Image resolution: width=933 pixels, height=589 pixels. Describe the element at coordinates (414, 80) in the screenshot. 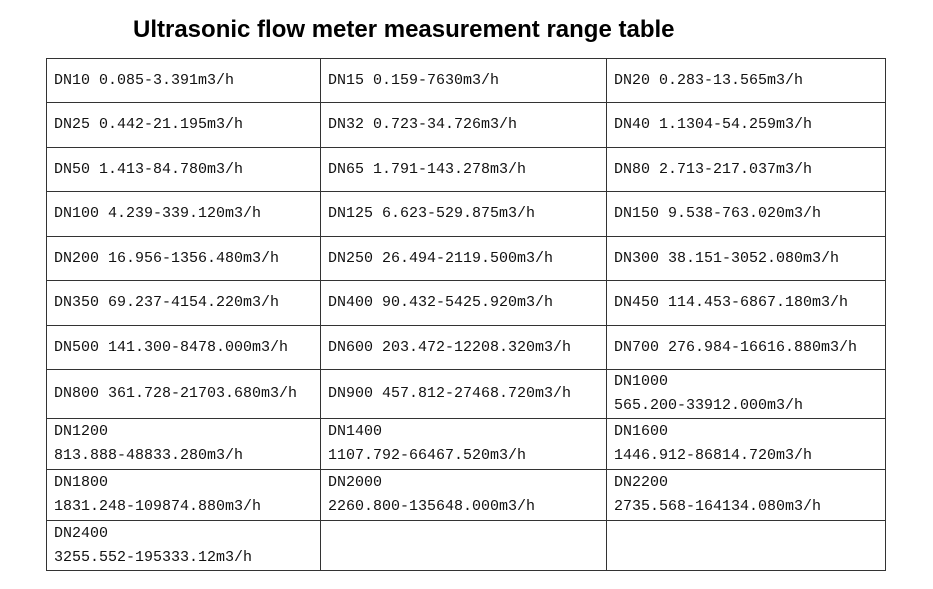

I see `cell-text: DN15 0.159-7630m3/h` at that location.